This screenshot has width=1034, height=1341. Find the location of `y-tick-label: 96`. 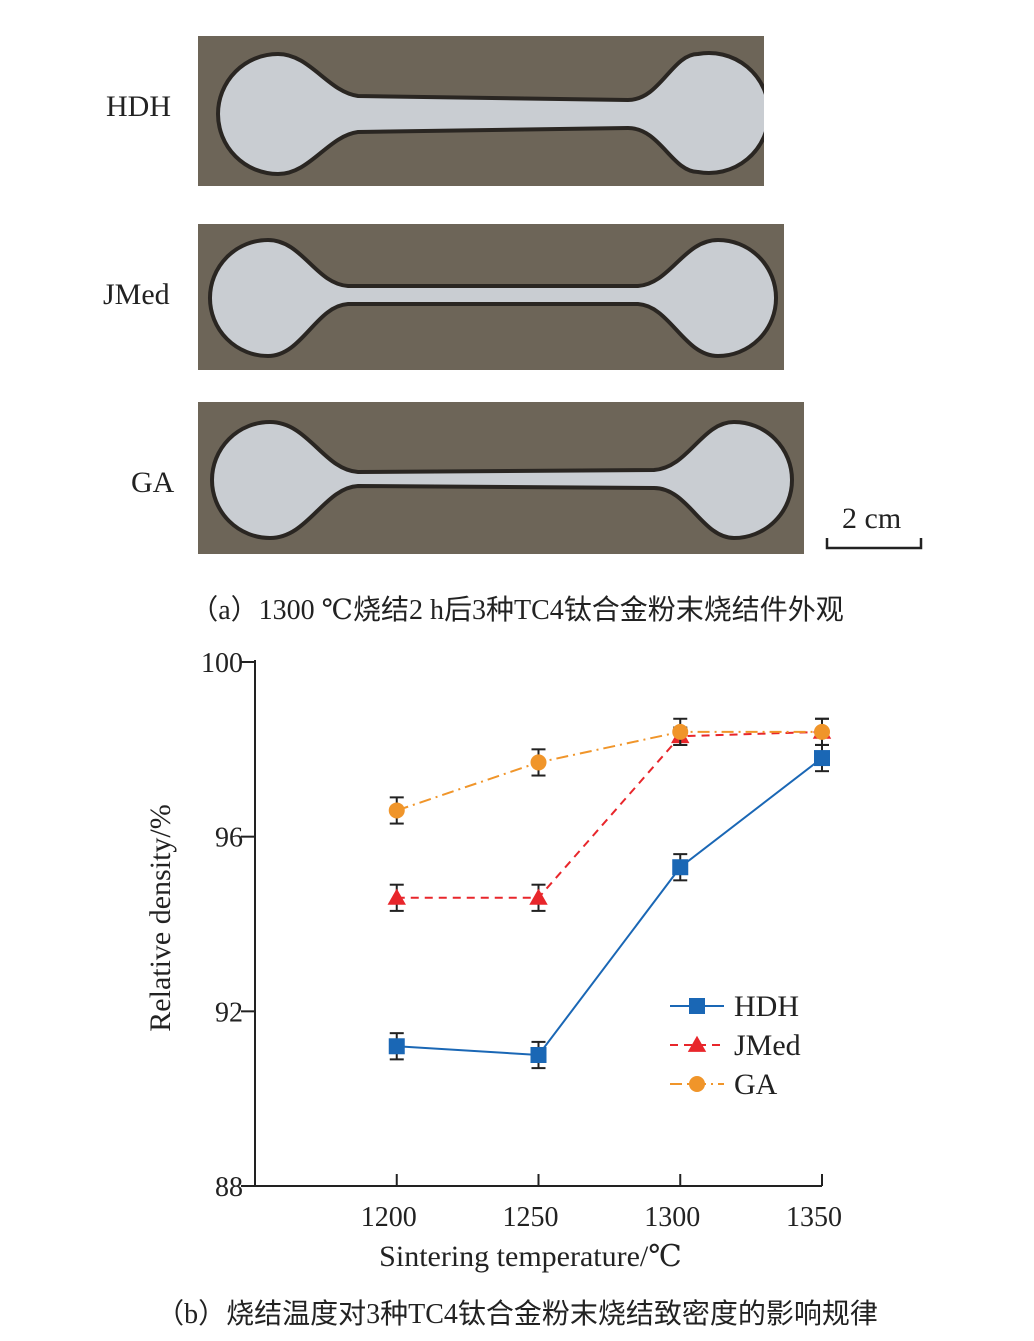

y-tick-label: 96 is located at coordinates (229, 838).